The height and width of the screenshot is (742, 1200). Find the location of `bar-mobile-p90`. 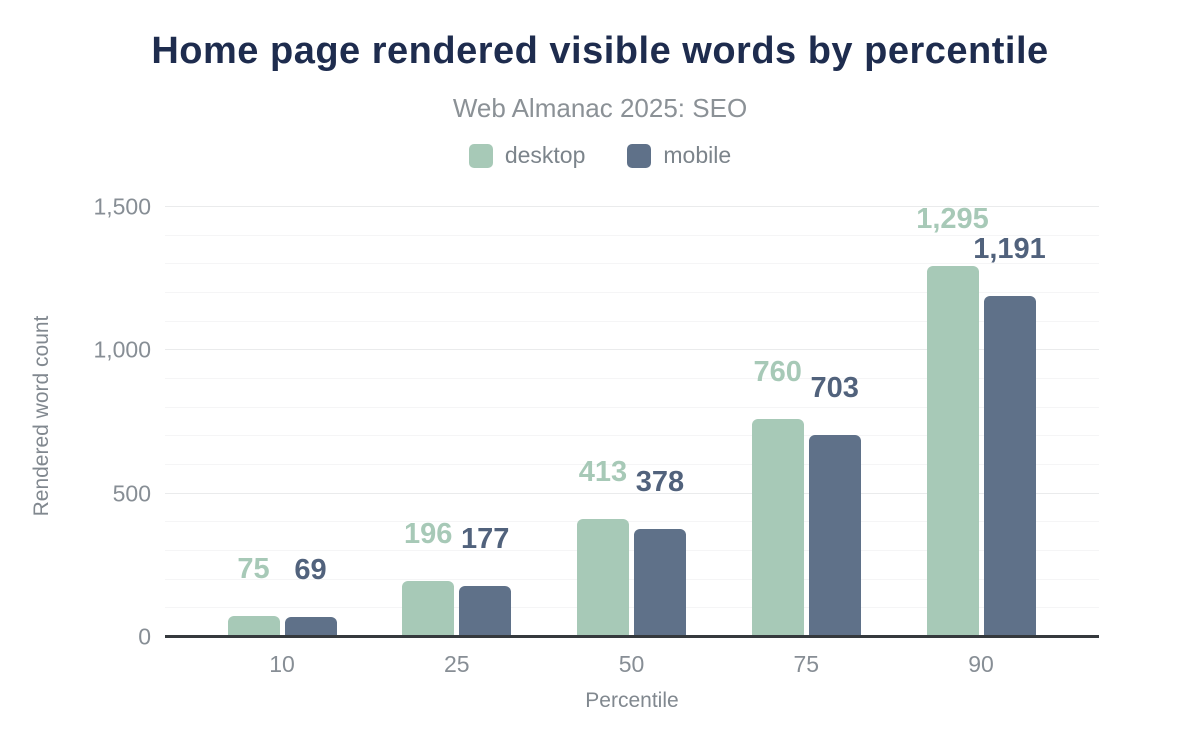

bar-mobile-p90 is located at coordinates (1009, 466).